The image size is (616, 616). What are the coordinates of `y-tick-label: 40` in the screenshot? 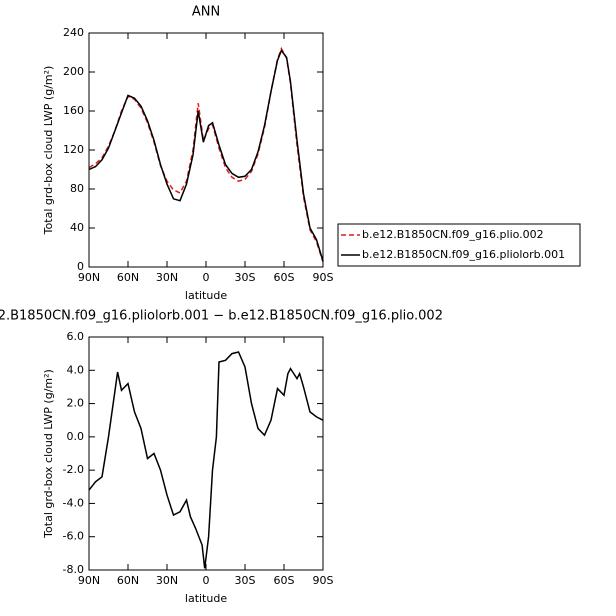 It's located at (77, 227).